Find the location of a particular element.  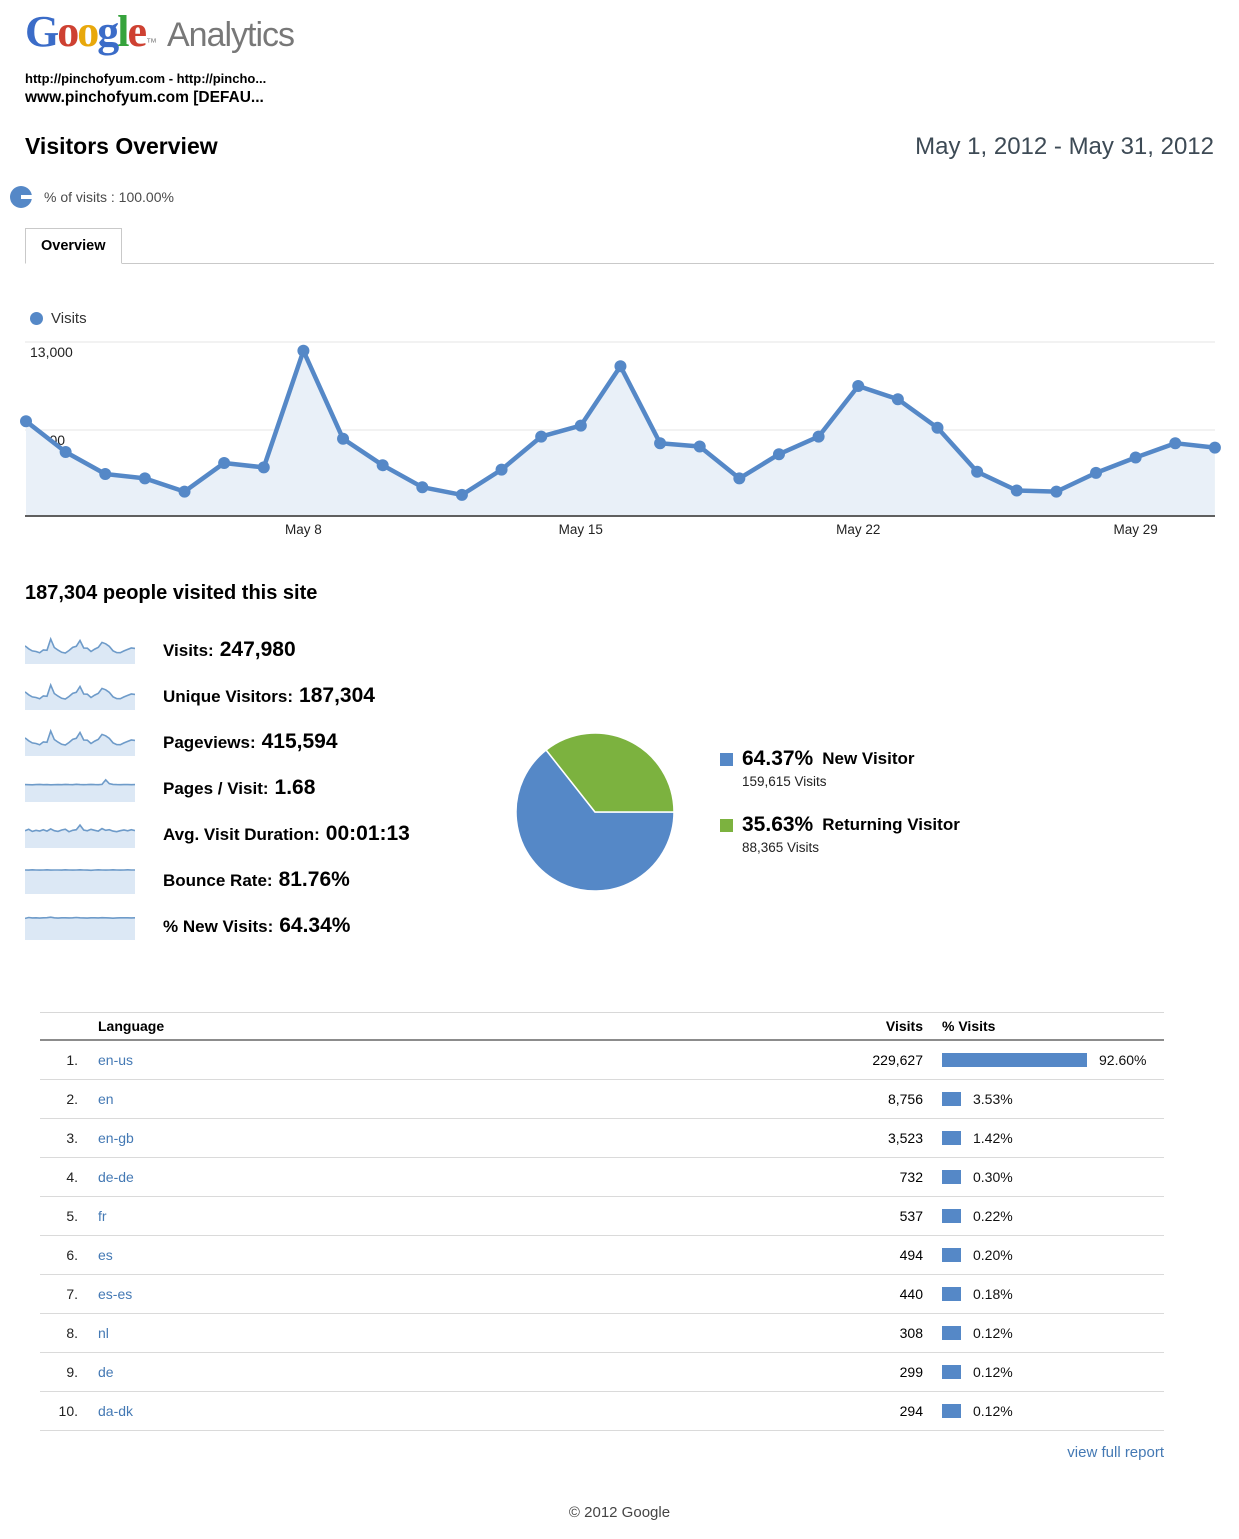

row-rank: 9. is located at coordinates (72, 1372).